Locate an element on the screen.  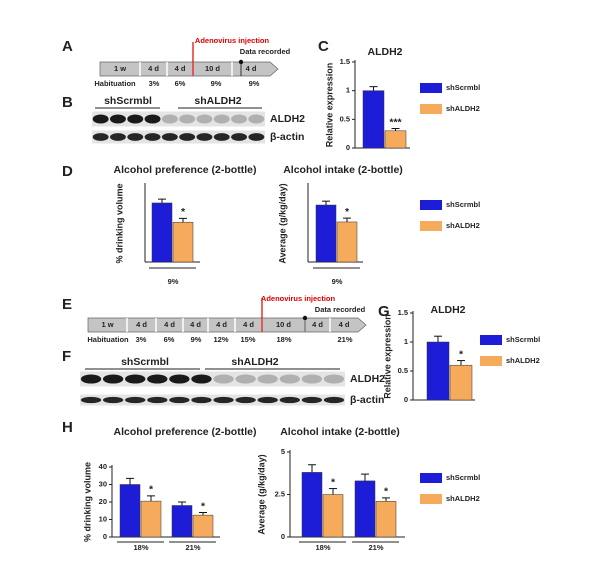
panel-letter: F is located at coordinates (66, 356).